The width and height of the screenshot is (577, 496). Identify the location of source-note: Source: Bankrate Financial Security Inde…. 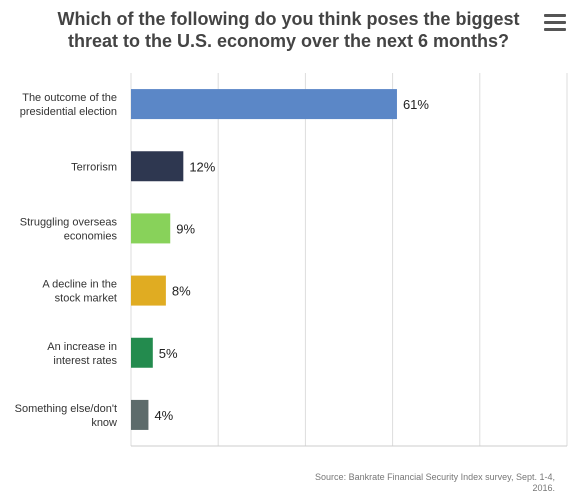
(435, 482).